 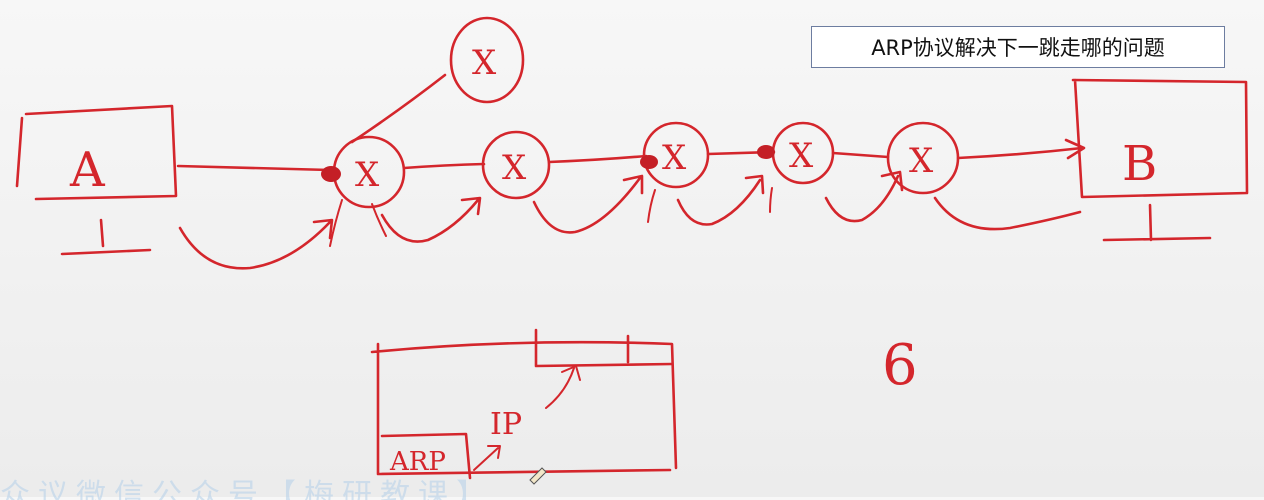 I want to click on host-b-label: B, so click(x=1139, y=164).